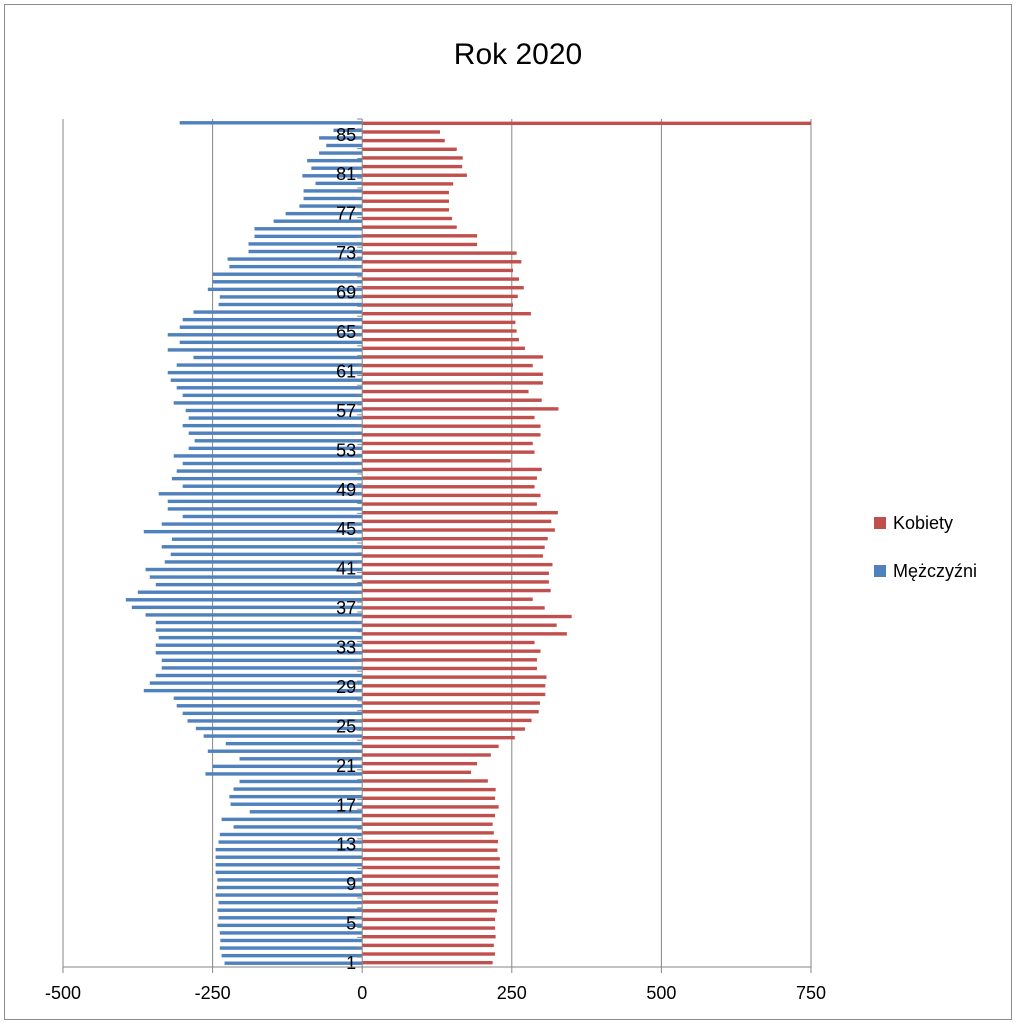 The image size is (1018, 1025). What do you see at coordinates (351, 963) in the screenshot?
I see `age-tick-label: 1` at bounding box center [351, 963].